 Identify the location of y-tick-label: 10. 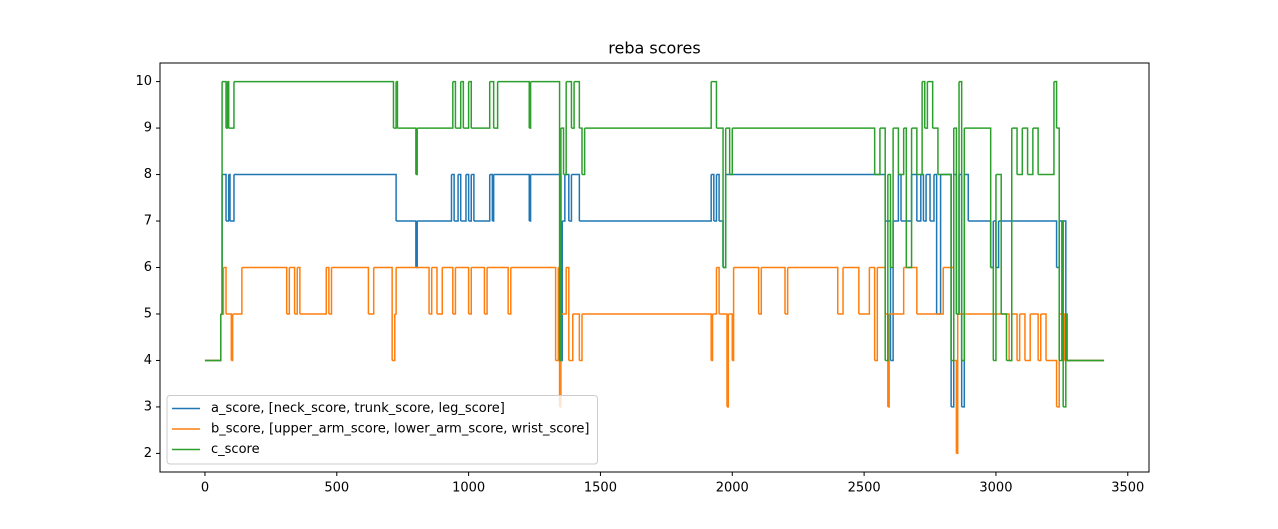
(143, 81).